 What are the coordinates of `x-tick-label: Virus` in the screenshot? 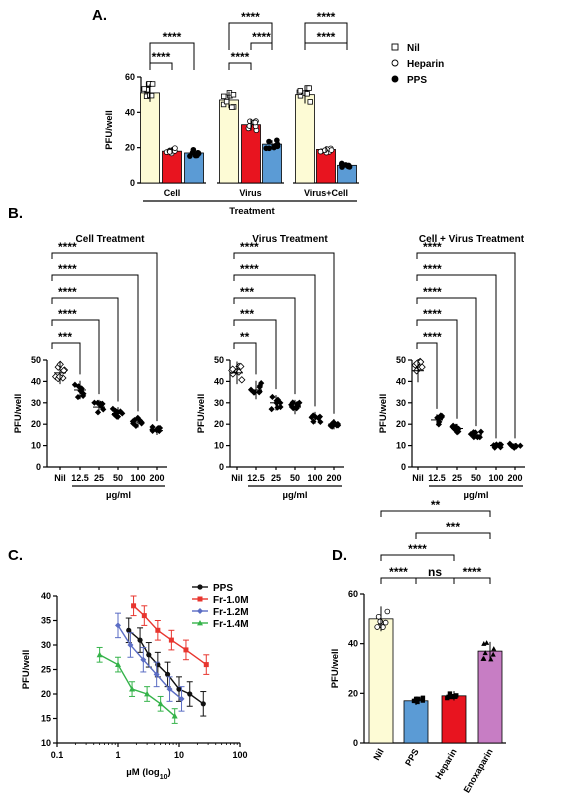 It's located at (250, 193).